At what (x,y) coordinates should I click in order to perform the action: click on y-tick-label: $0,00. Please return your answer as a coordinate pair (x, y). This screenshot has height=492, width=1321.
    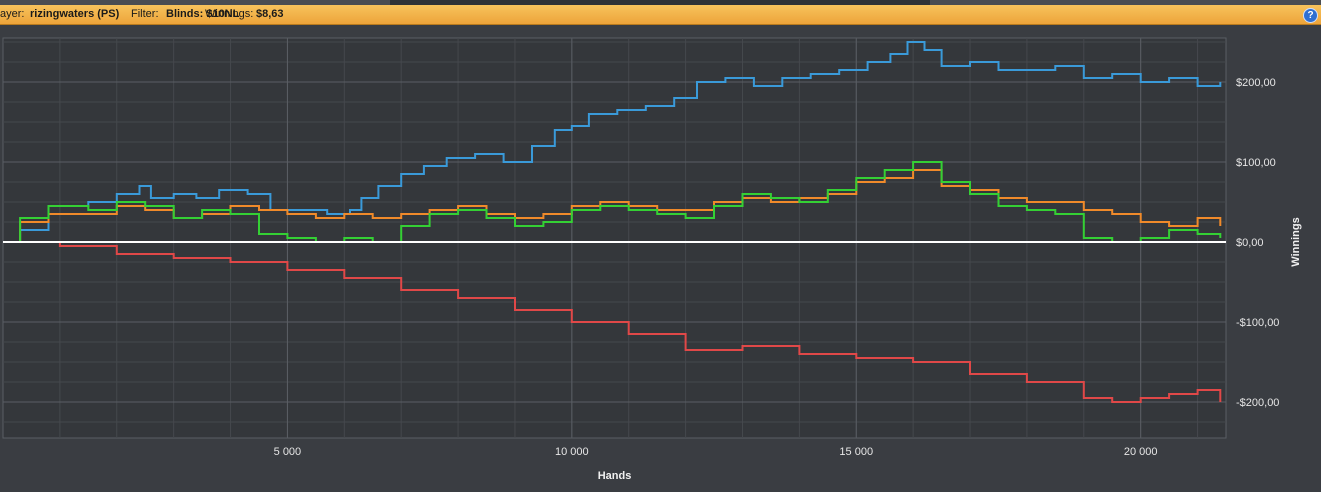
    Looking at the image, I should click on (1250, 243).